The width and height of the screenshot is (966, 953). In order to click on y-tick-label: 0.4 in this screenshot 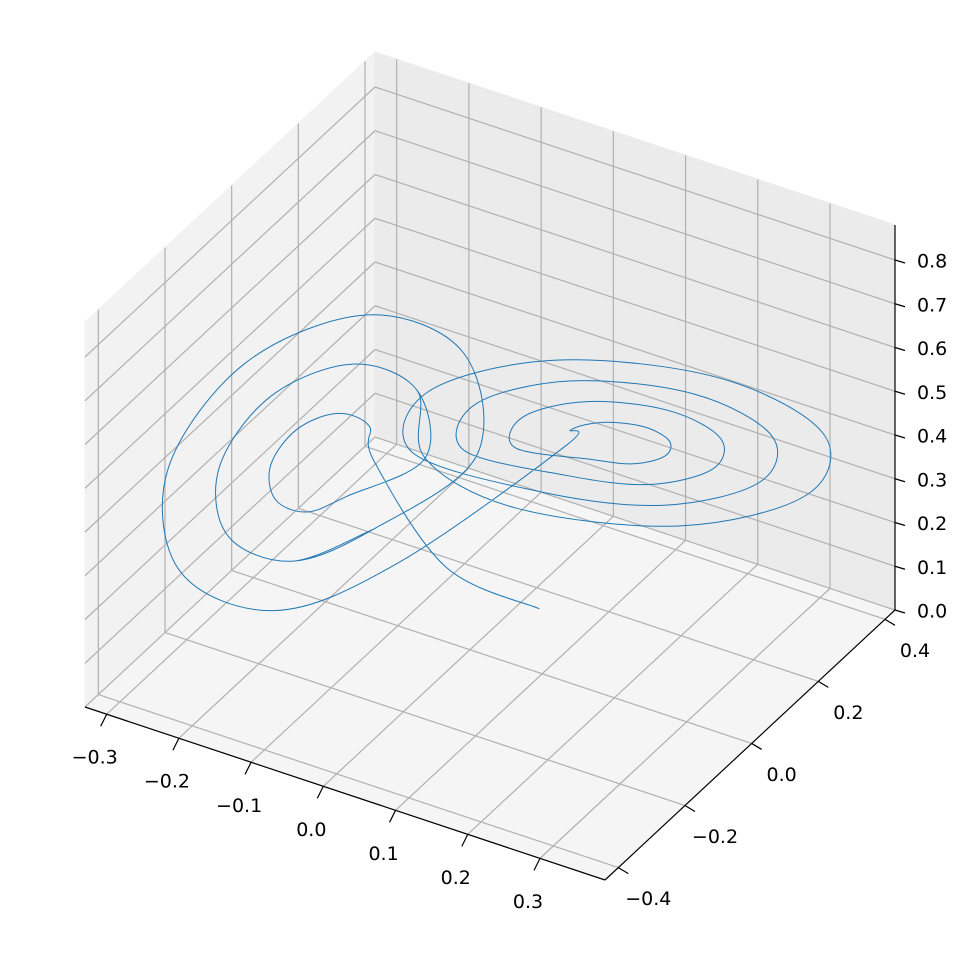, I will do `click(915, 651)`.